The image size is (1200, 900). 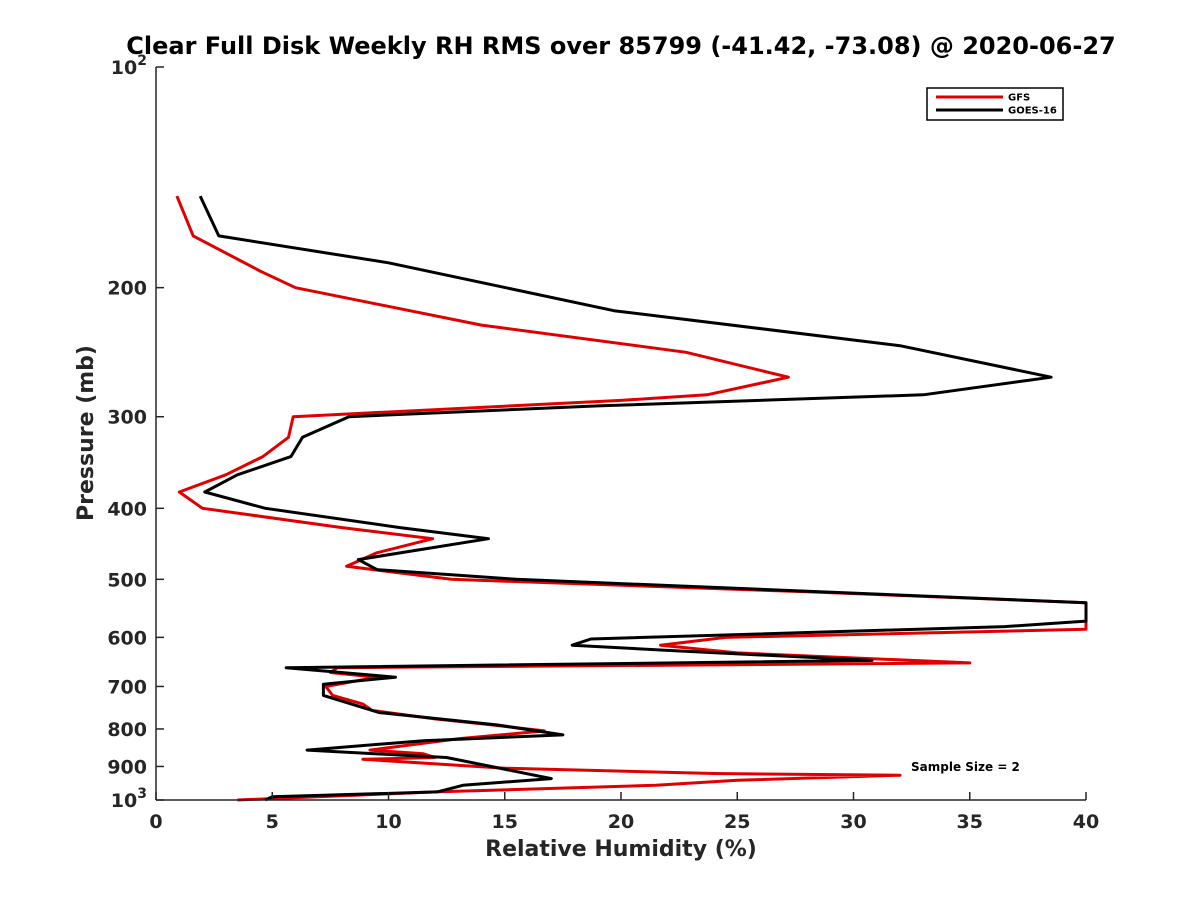 I want to click on y-axis-label: Pressure (mb), so click(x=86, y=433).